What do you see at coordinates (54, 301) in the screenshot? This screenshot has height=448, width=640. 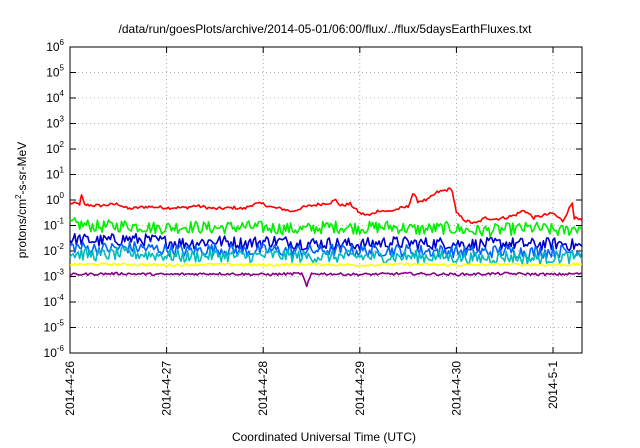 I see `y-tick-label: 10⁻⁴` at bounding box center [54, 301].